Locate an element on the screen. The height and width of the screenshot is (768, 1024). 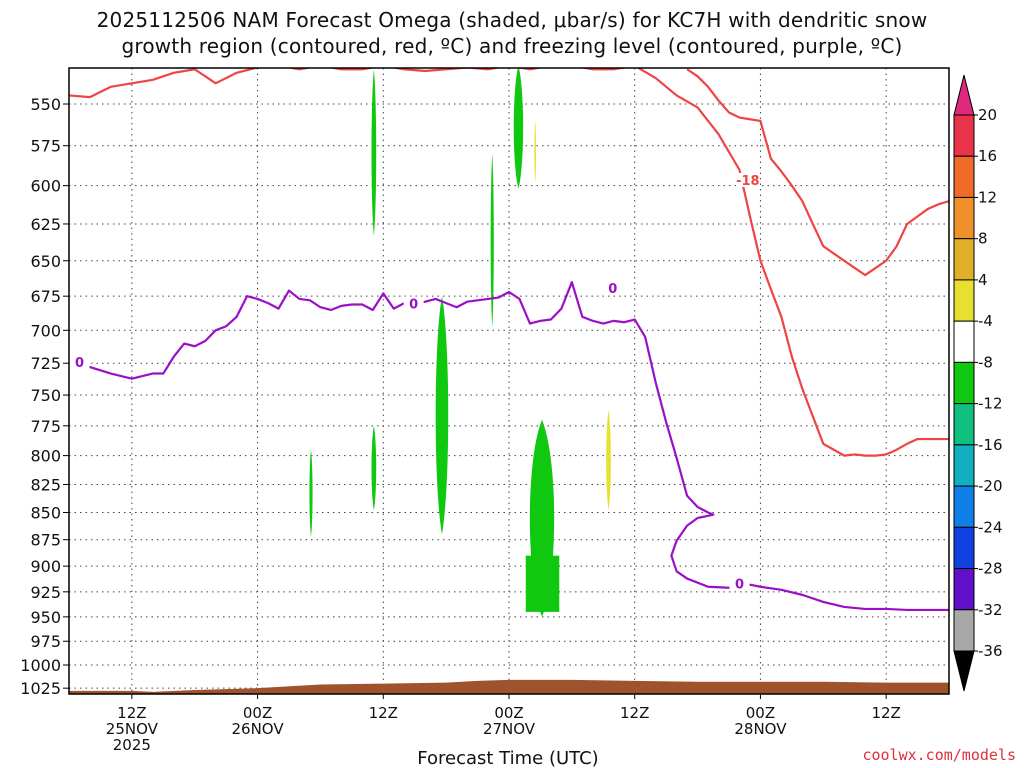
y-tick-label: 875 is located at coordinates (45, 540).